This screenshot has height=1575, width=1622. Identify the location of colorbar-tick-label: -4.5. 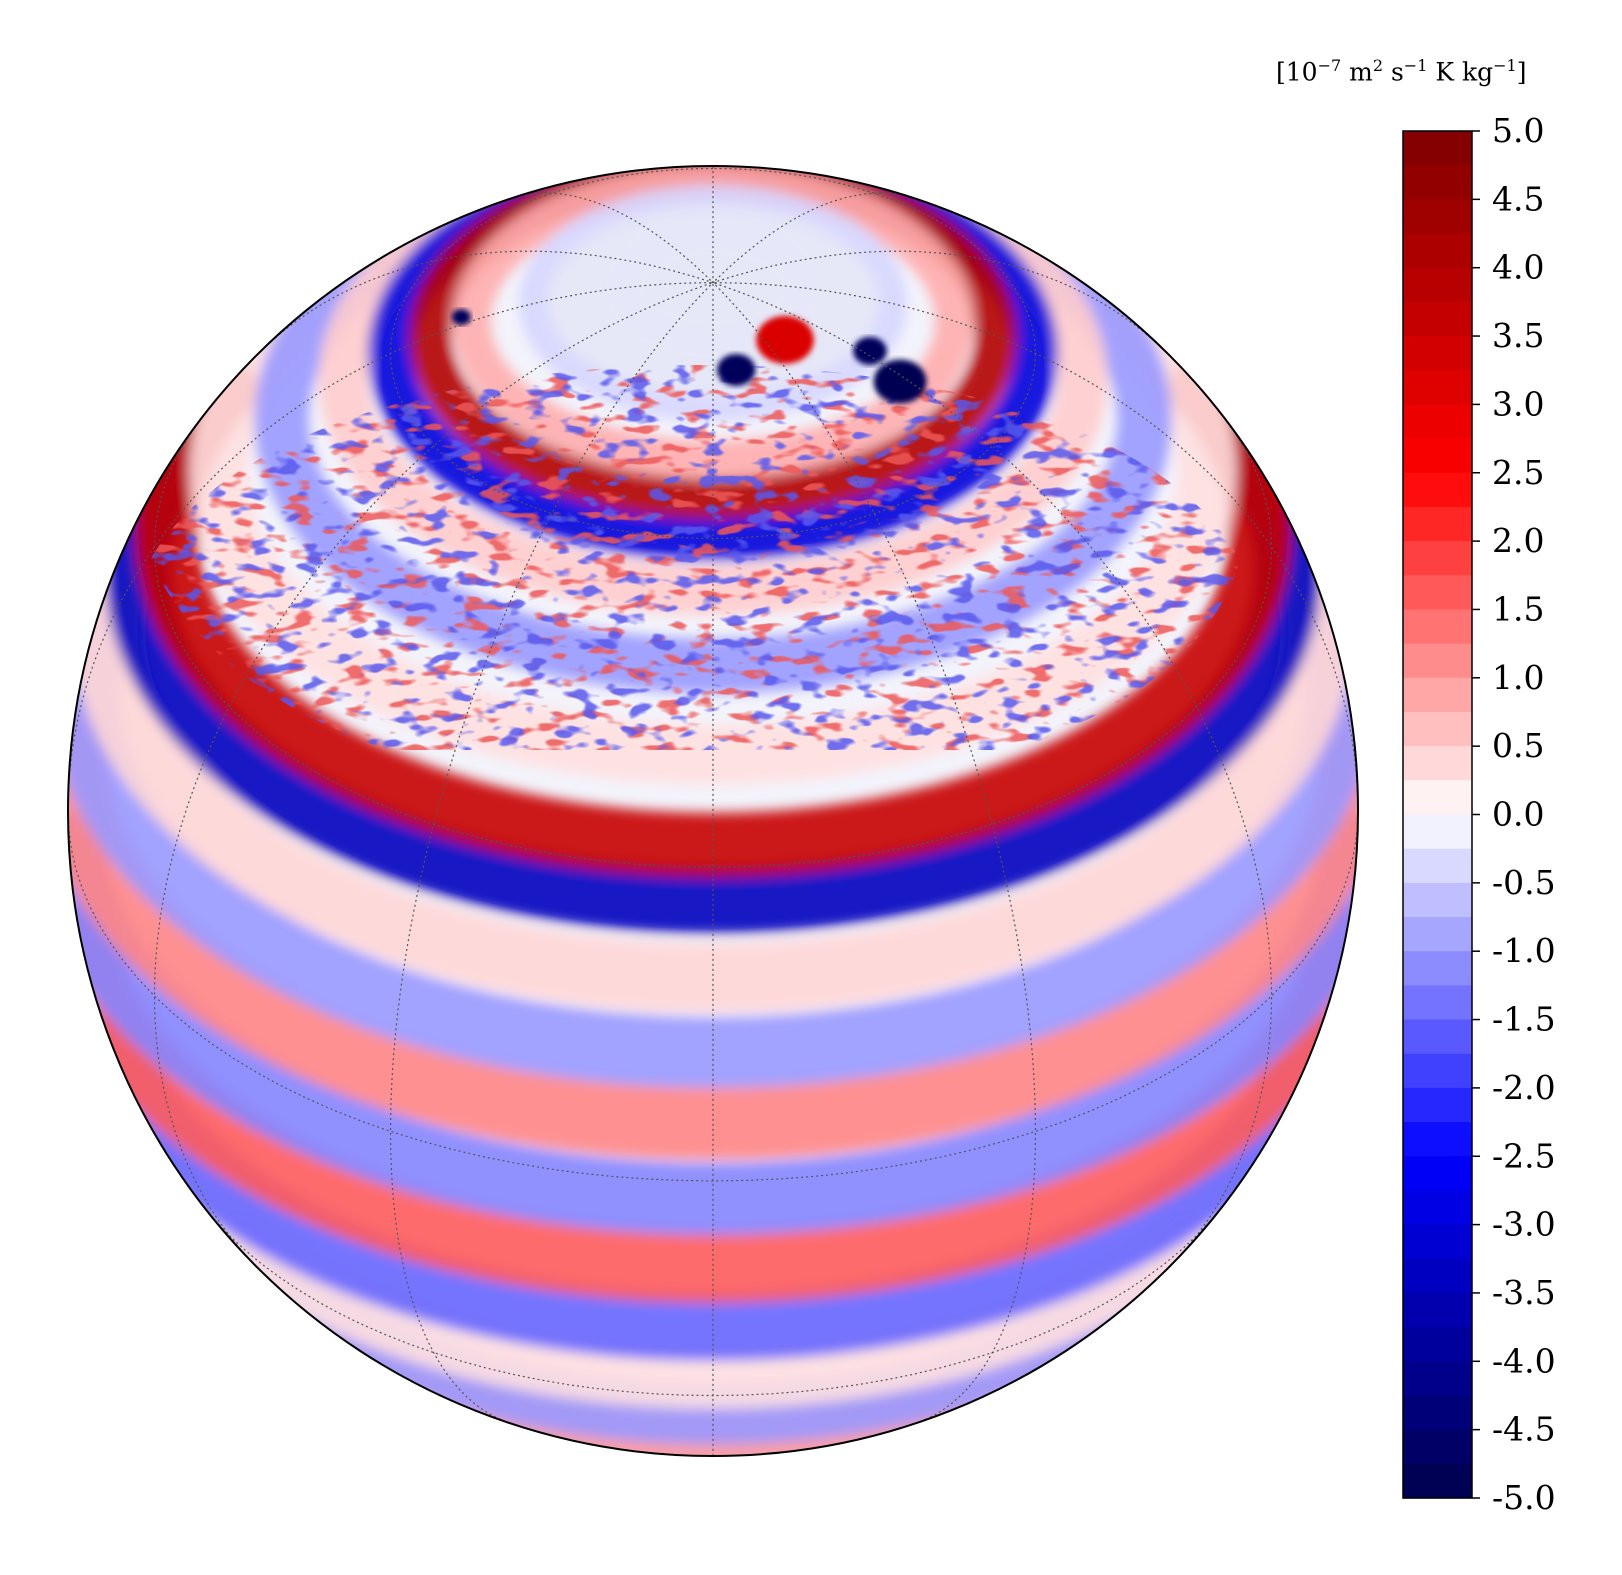
(1524, 1429).